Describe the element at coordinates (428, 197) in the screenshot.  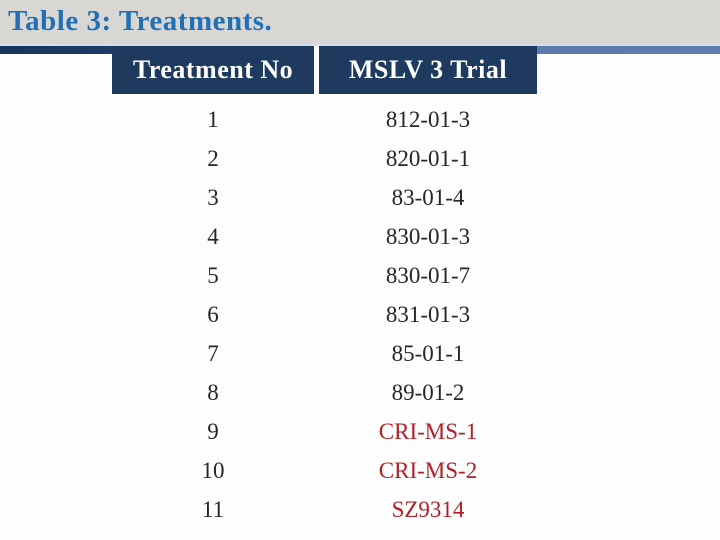
I see `trial-code-cell: 83-01-4` at that location.